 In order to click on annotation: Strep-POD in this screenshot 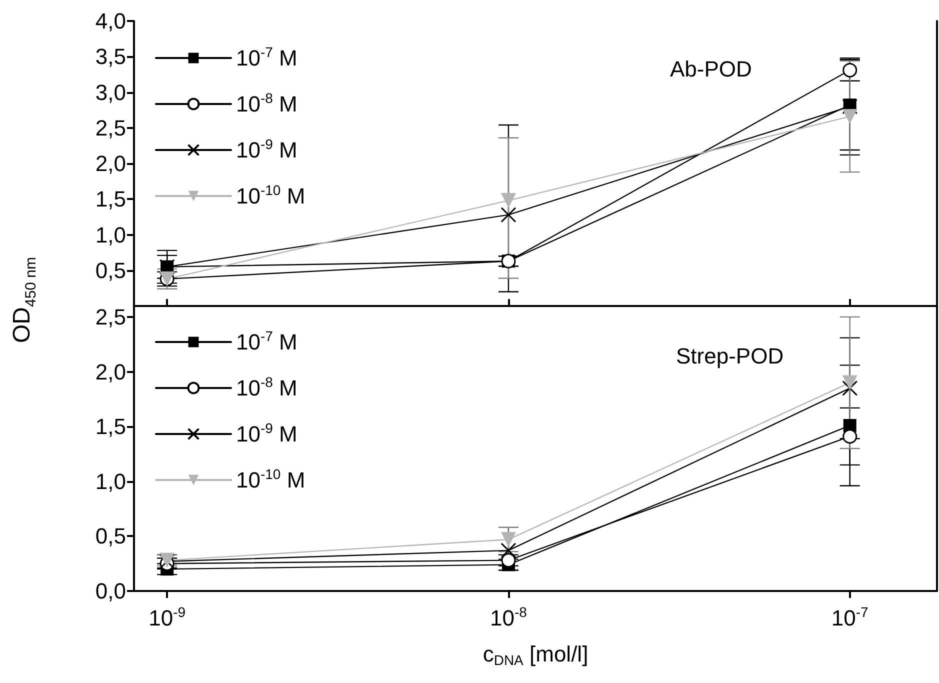, I will do `click(730, 356)`.